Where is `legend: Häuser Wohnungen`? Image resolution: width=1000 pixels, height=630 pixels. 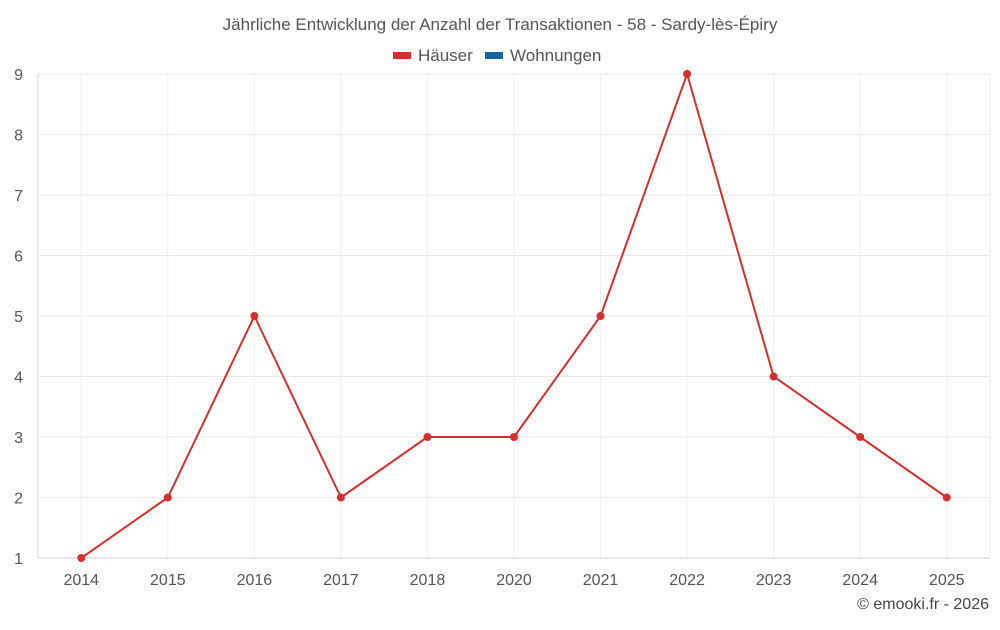
legend: Häuser Wohnungen is located at coordinates (497, 55).